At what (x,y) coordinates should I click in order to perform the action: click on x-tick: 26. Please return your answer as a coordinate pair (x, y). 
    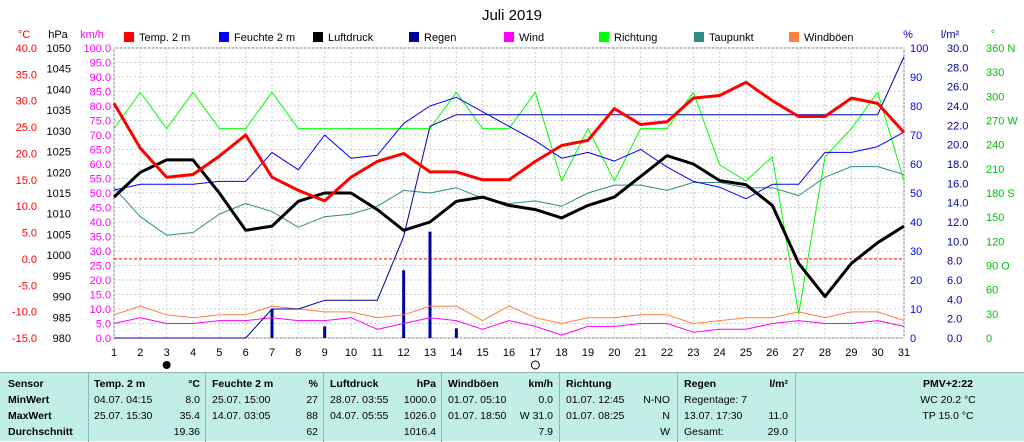
    Looking at the image, I should click on (772, 353).